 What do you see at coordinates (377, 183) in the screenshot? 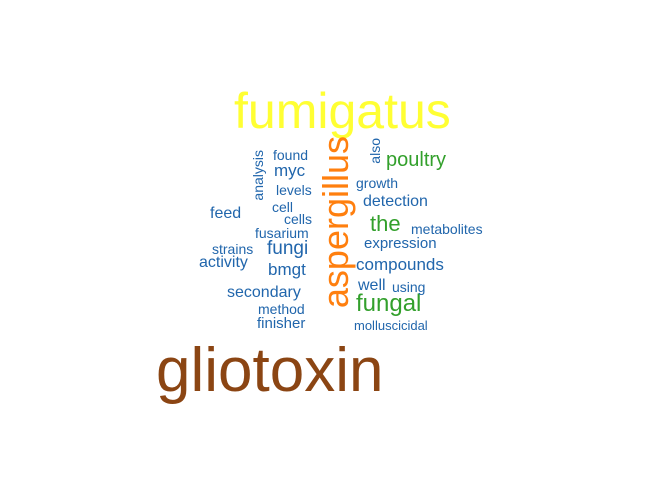
I see `word-growth: growth` at bounding box center [377, 183].